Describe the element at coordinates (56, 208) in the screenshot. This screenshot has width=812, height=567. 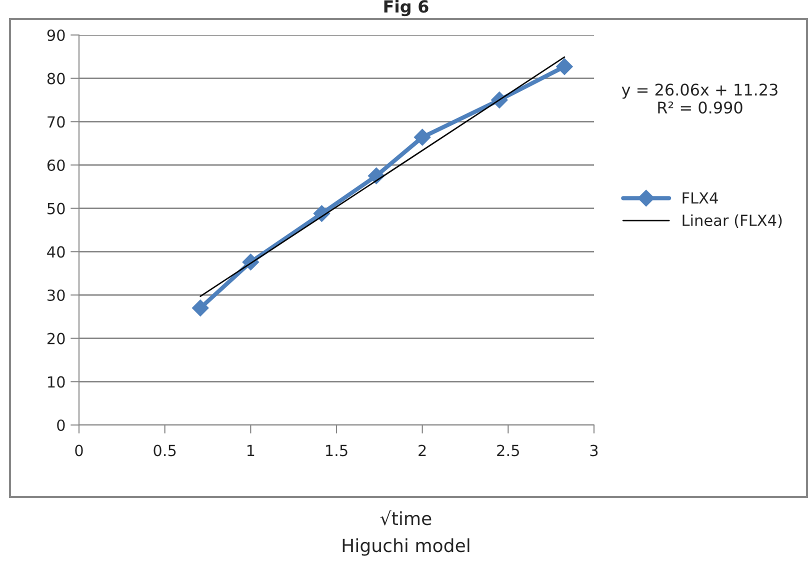
I see `y-tick-label: 50` at that location.